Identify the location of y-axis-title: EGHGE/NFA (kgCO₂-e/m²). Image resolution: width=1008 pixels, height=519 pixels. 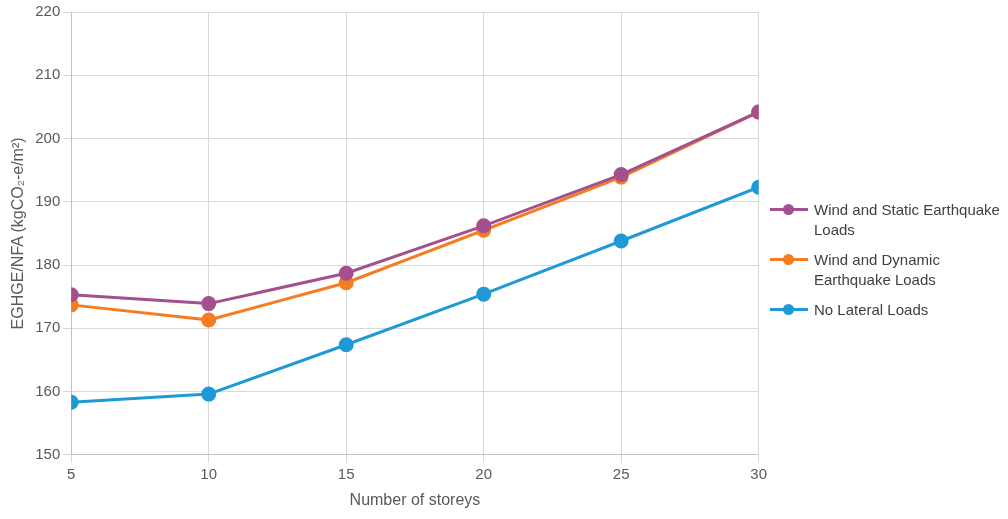
(18, 233).